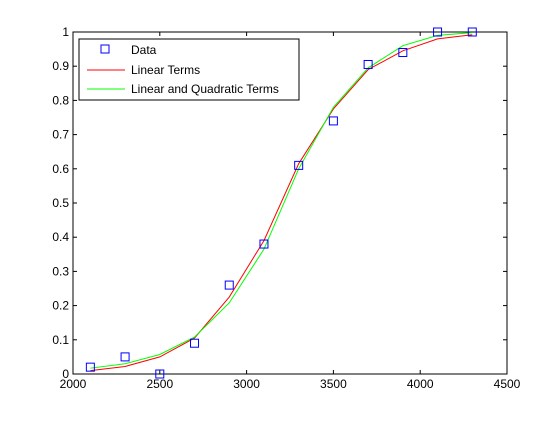 The width and height of the screenshot is (560, 425). I want to click on y-tick-label: 0.2, so click(60, 306).